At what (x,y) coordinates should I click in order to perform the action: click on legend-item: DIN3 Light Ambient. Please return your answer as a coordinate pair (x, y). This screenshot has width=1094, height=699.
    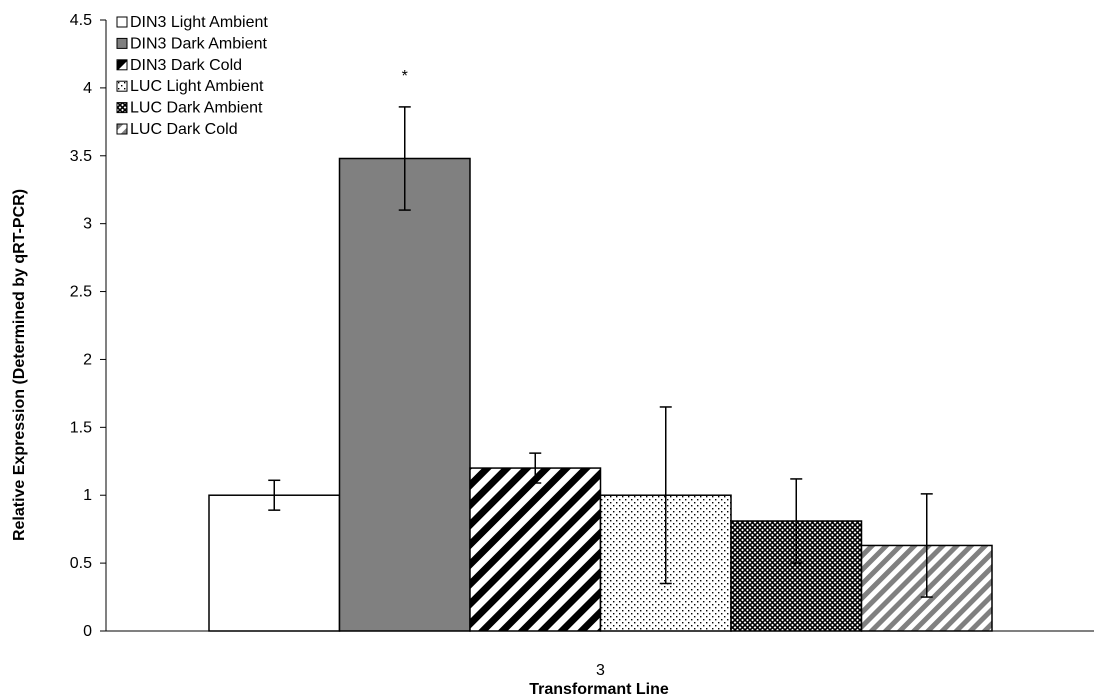
    Looking at the image, I should click on (192, 22).